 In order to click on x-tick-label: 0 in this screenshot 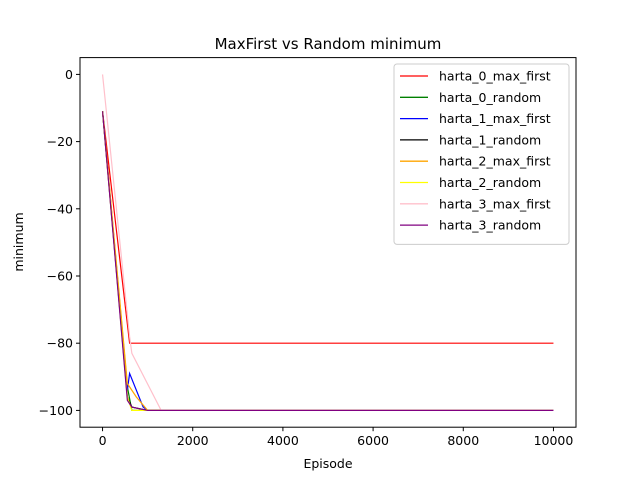, I will do `click(103, 440)`.